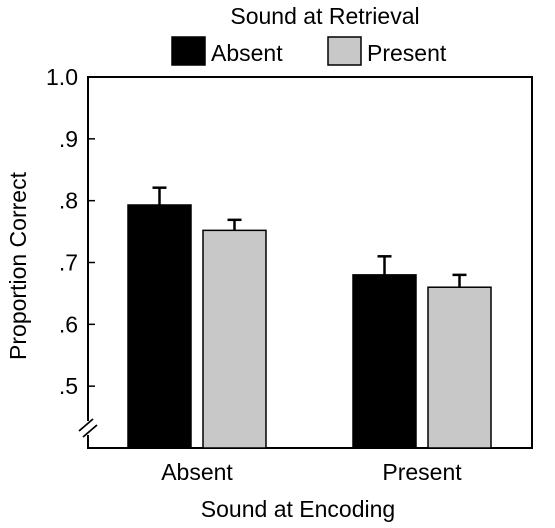  I want to click on y-tick-label: .5, so click(68, 386).